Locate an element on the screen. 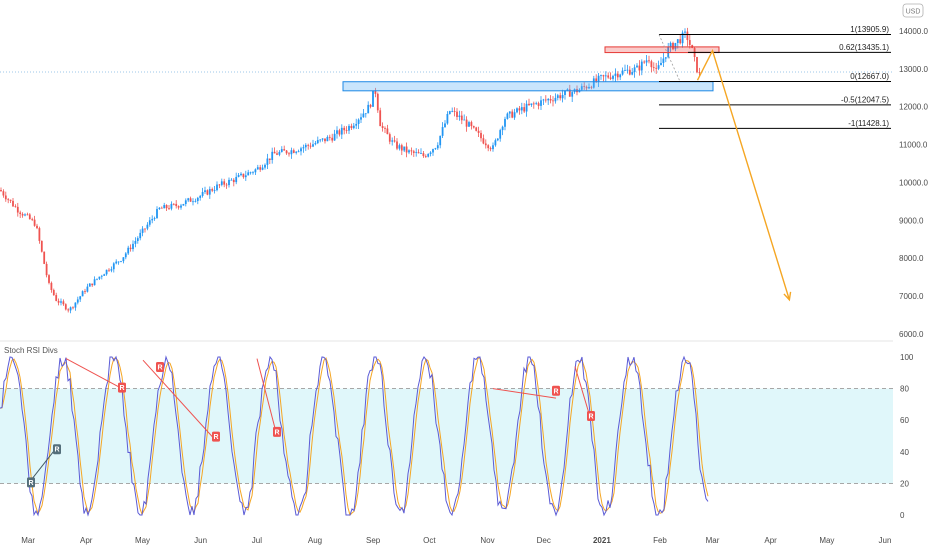  time-tick-label: Apr is located at coordinates (770, 540).